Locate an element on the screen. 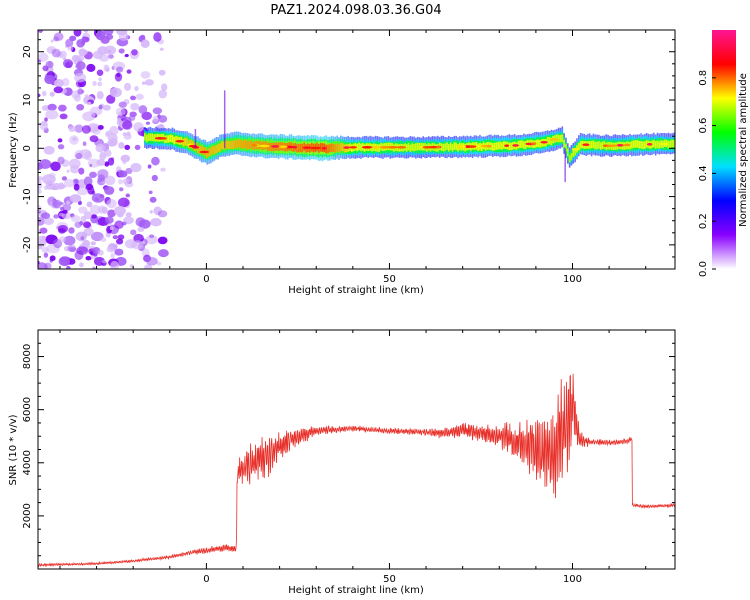 The height and width of the screenshot is (600, 750). snr-ytick-label: 2000 is located at coordinates (27, 515).